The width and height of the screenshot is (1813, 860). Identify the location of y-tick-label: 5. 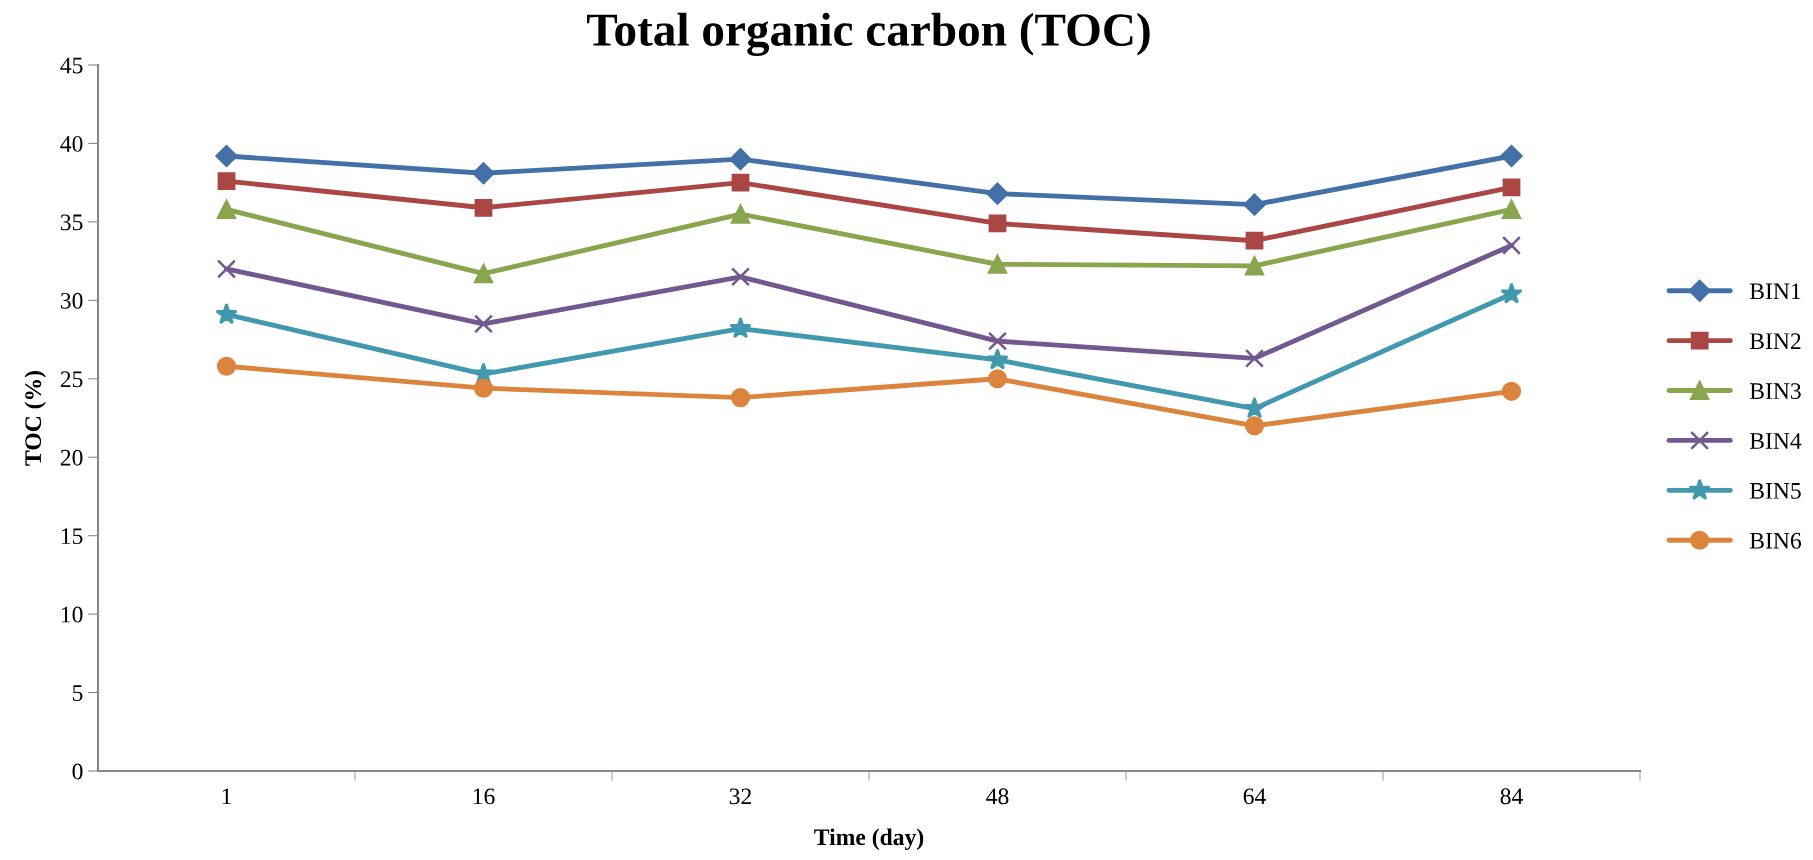
(77, 693).